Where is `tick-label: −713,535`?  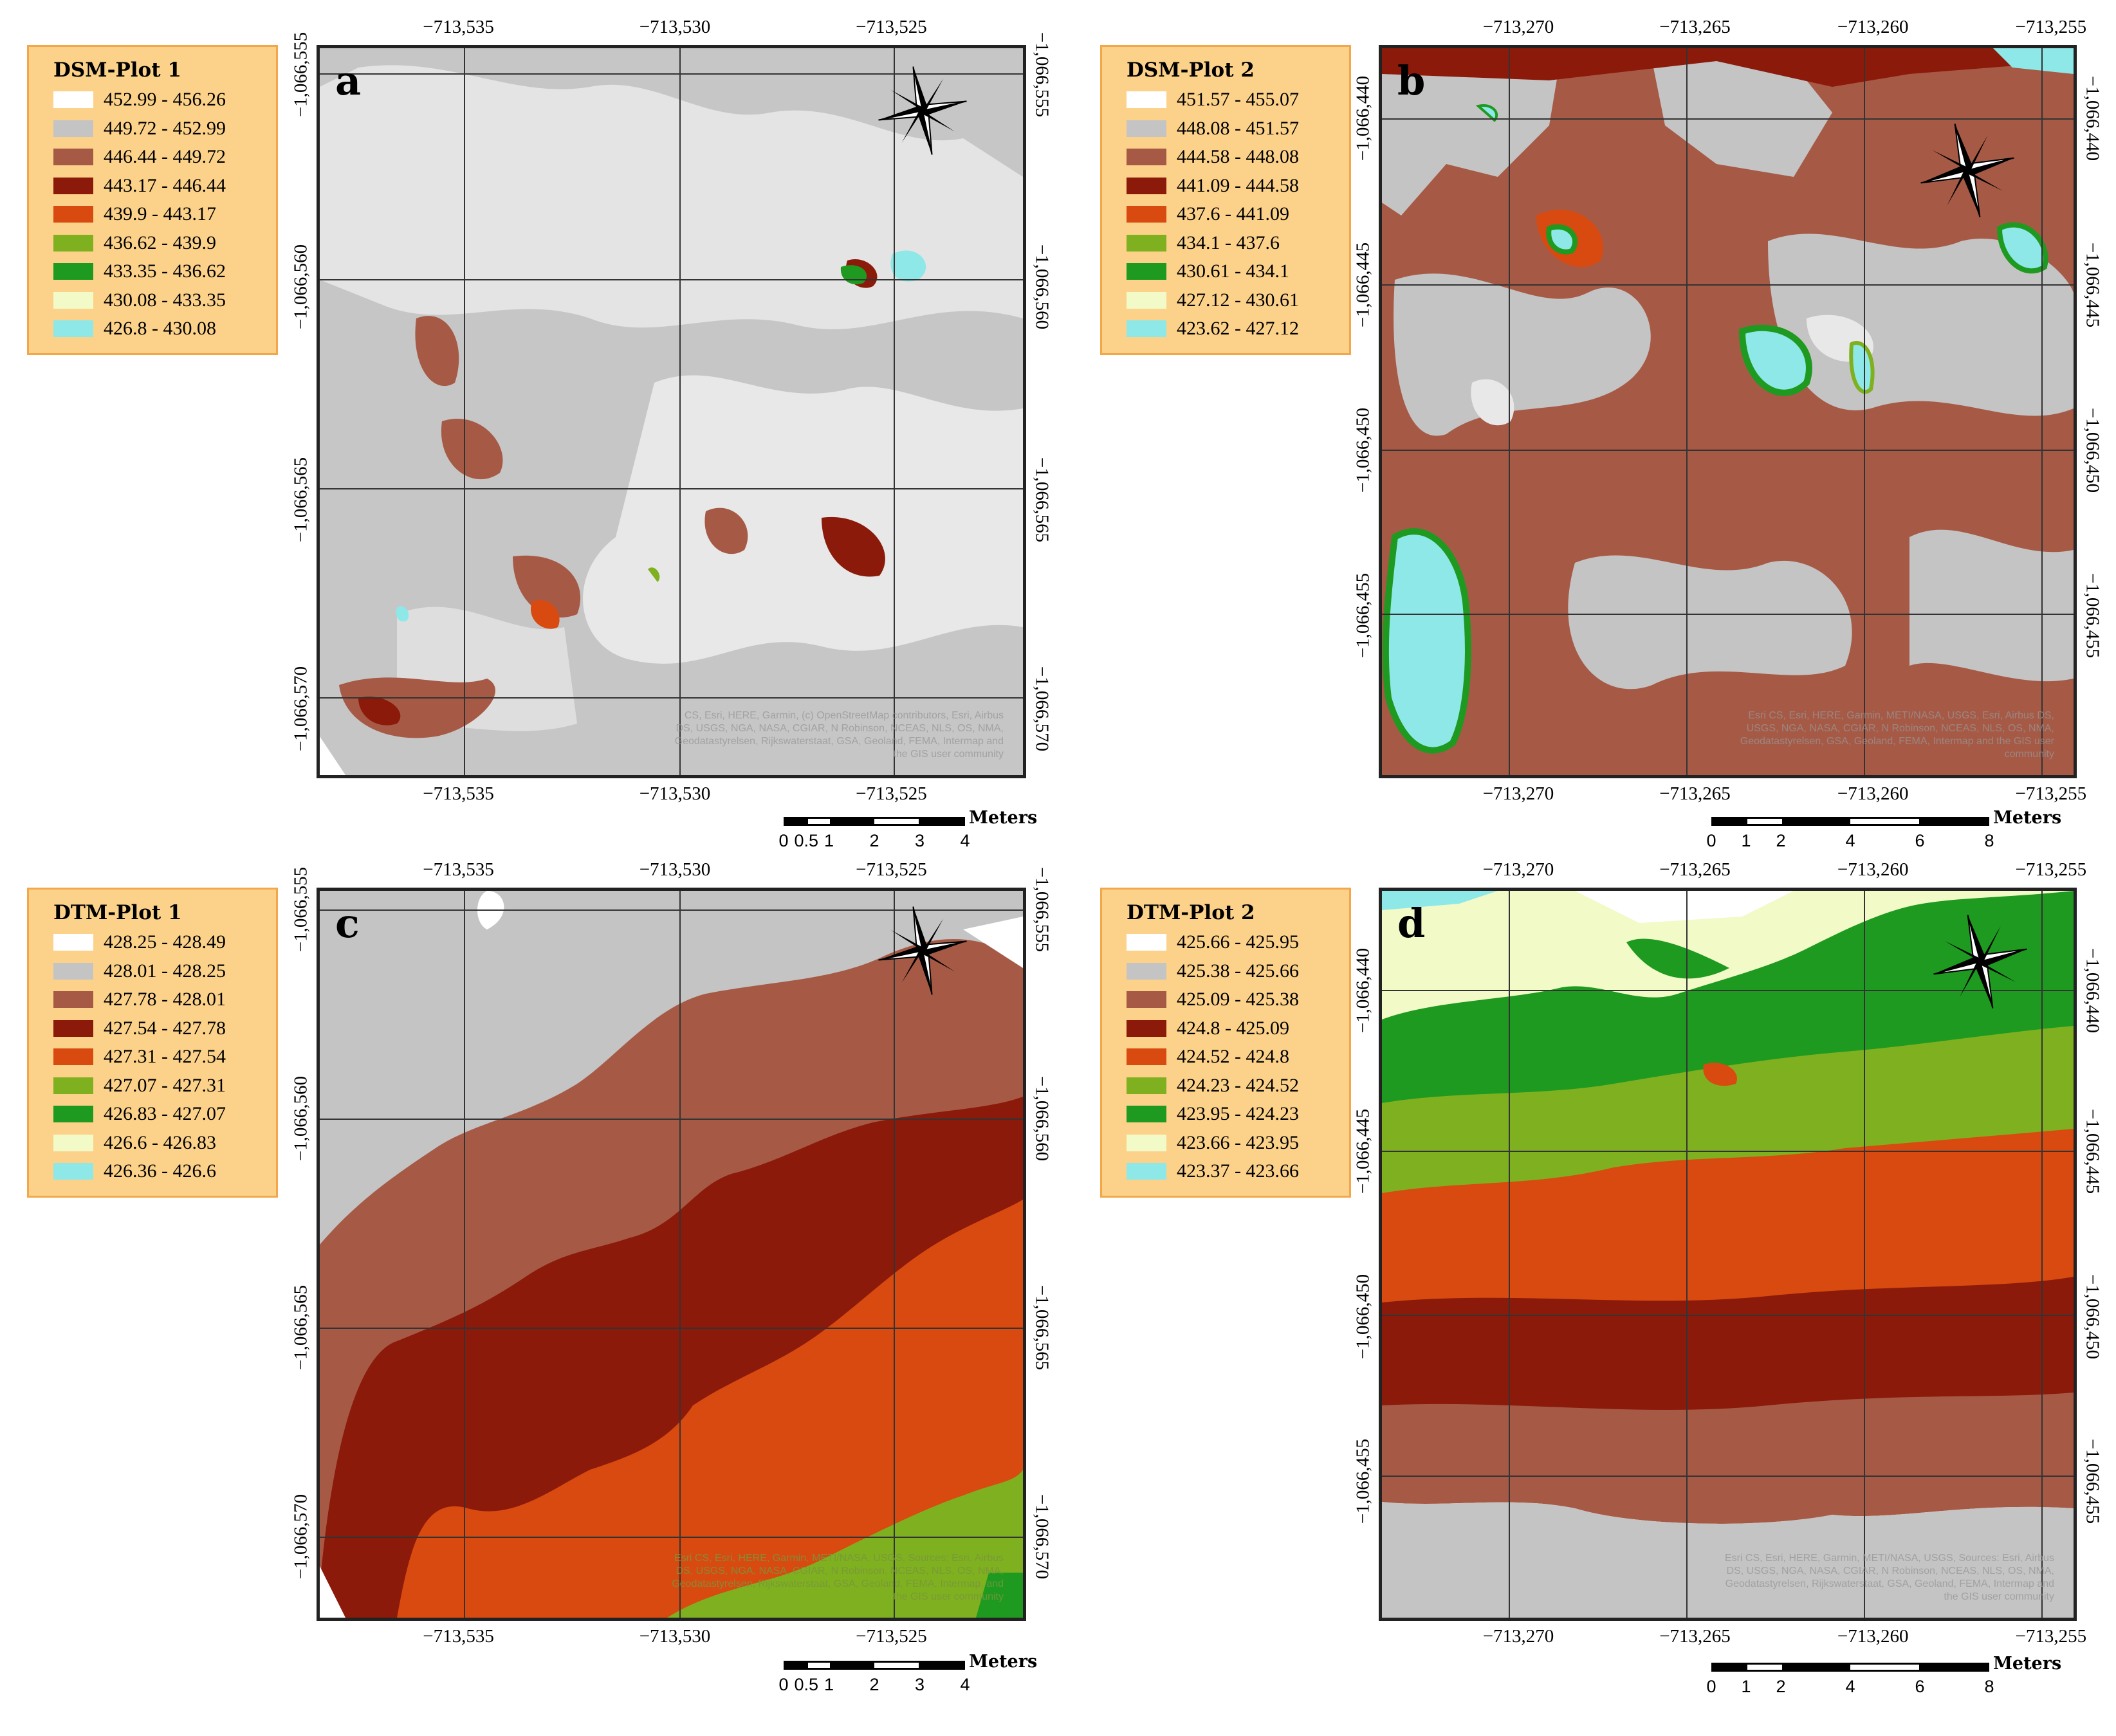 tick-label: −713,535 is located at coordinates (458, 1636).